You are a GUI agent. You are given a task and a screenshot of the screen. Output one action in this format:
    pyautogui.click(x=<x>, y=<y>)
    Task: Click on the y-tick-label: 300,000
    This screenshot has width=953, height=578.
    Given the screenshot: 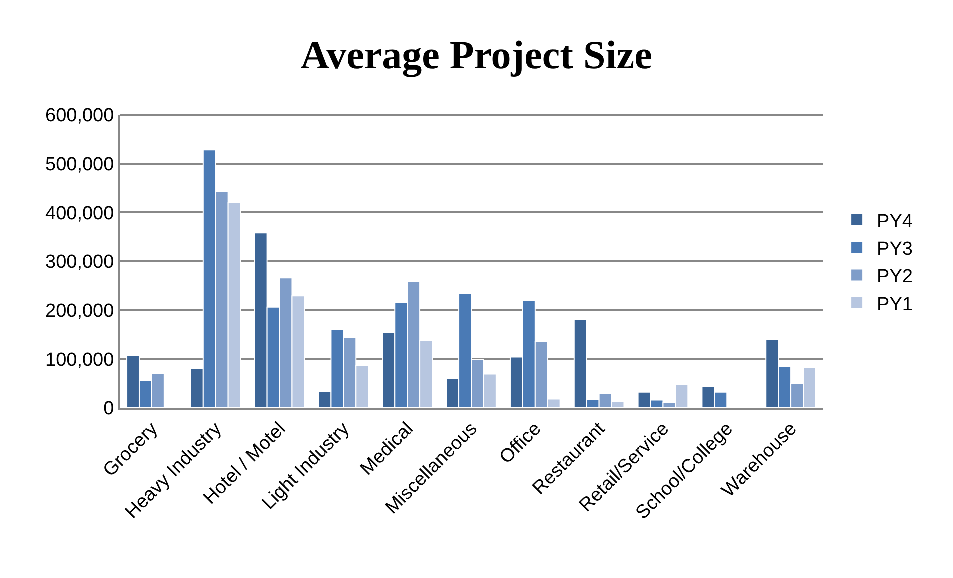 What is the action you would take?
    pyautogui.click(x=80, y=263)
    